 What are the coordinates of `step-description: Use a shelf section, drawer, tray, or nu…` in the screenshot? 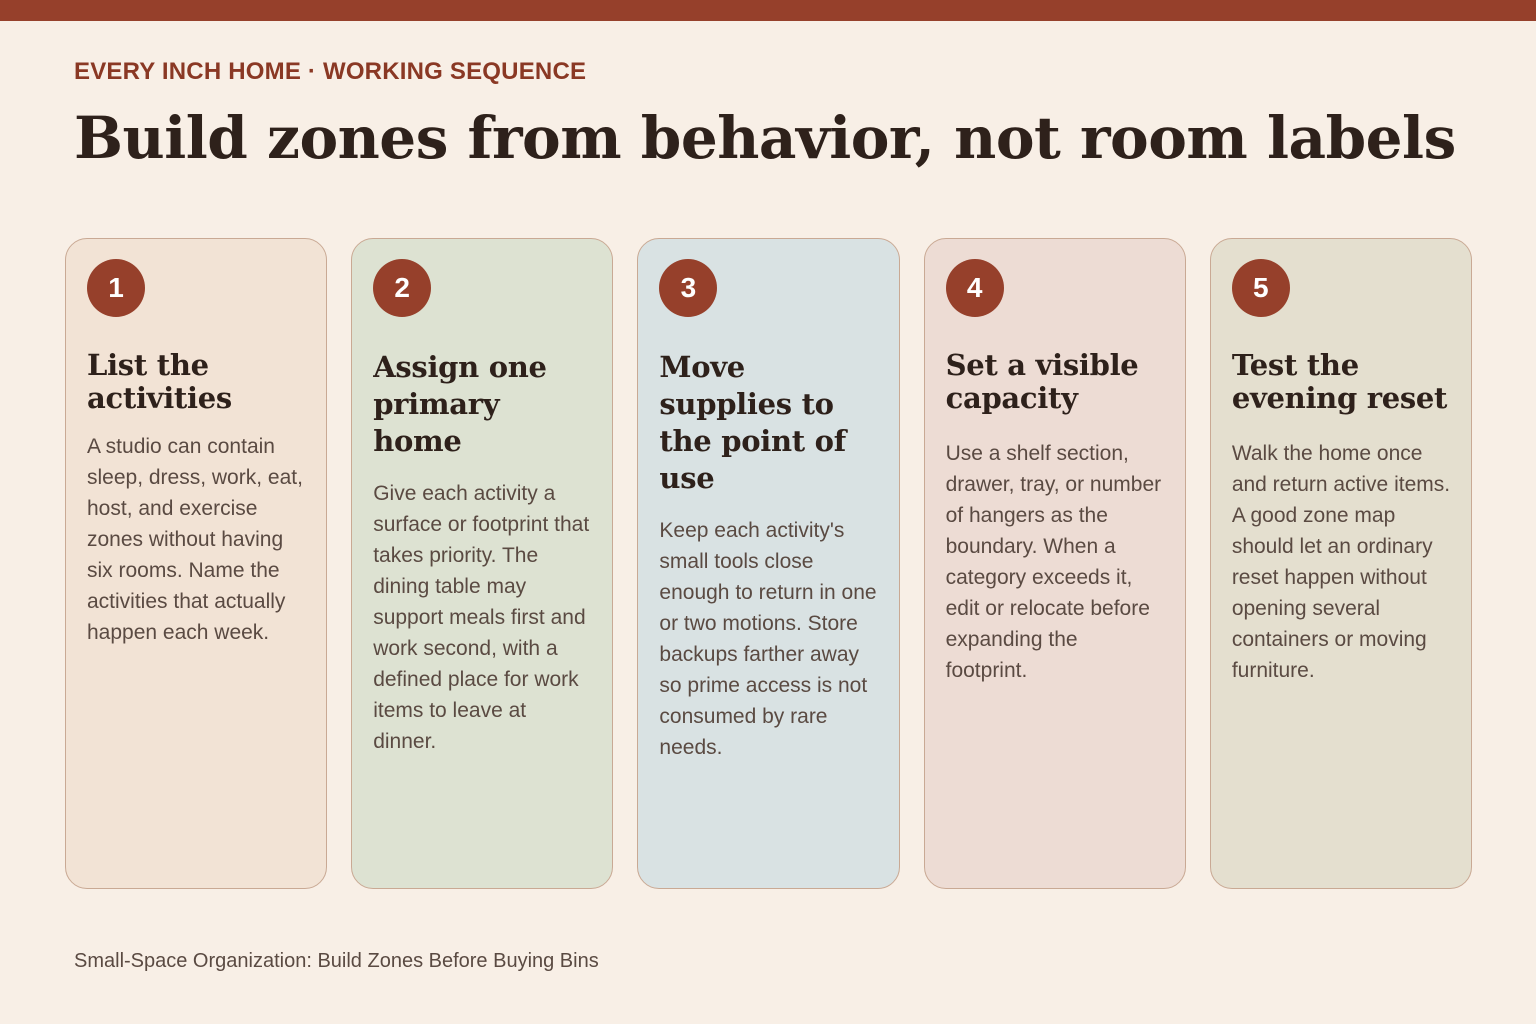 It's located at (1053, 562).